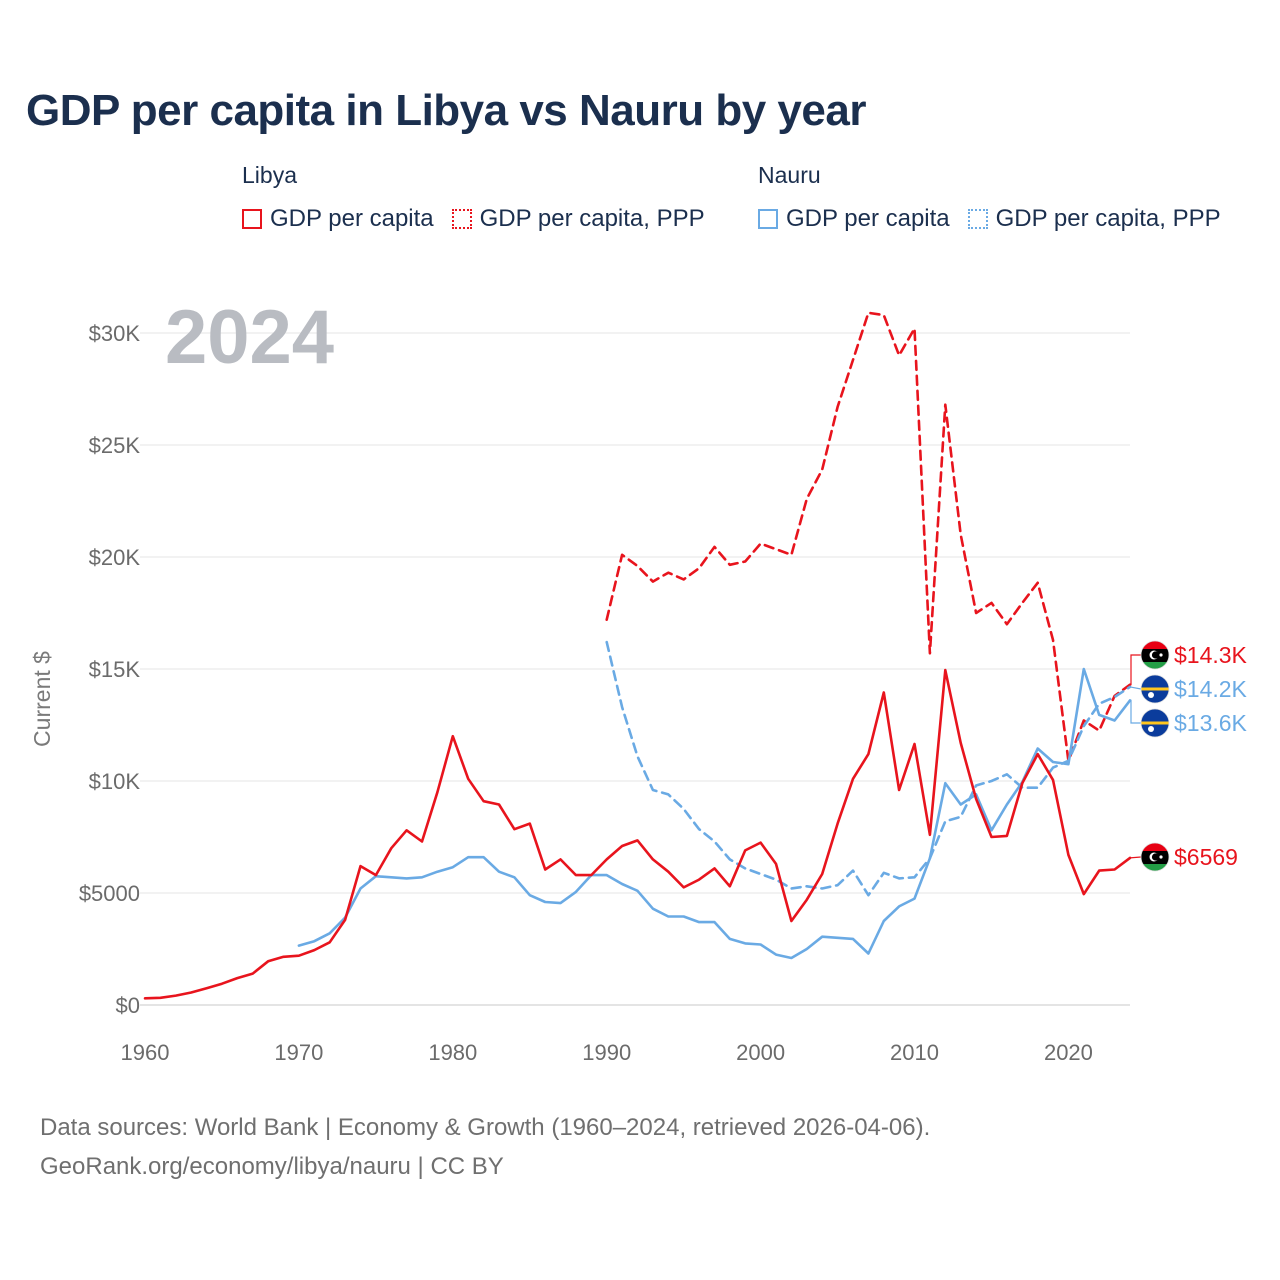 This screenshot has height=1280, width=1280. Describe the element at coordinates (249, 337) in the screenshot. I see `year-overlay: 2024` at that location.